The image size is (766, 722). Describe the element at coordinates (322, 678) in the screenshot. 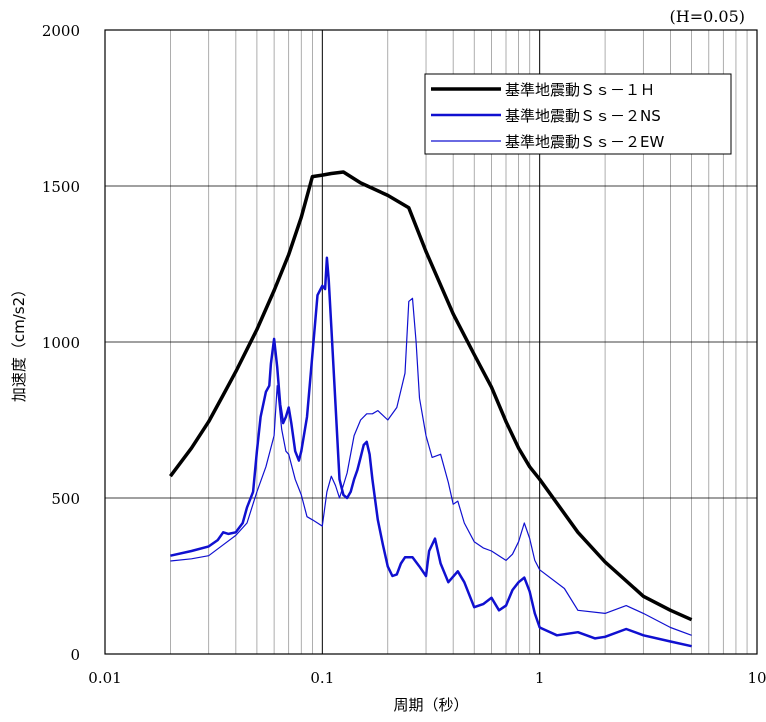

I see `x-tick-label: 0.1` at that location.